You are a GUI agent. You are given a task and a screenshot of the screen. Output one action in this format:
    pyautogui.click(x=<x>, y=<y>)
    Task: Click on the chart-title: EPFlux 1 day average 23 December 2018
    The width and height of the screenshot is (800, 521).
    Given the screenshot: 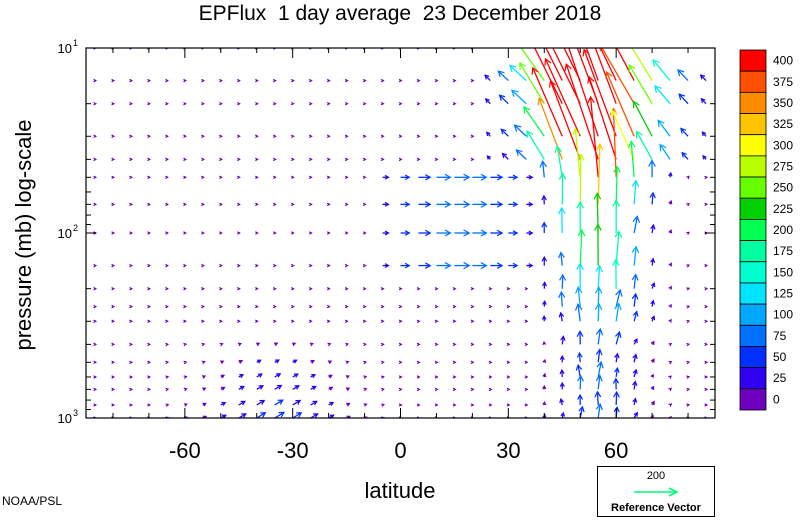 What is the action you would take?
    pyautogui.click(x=400, y=13)
    